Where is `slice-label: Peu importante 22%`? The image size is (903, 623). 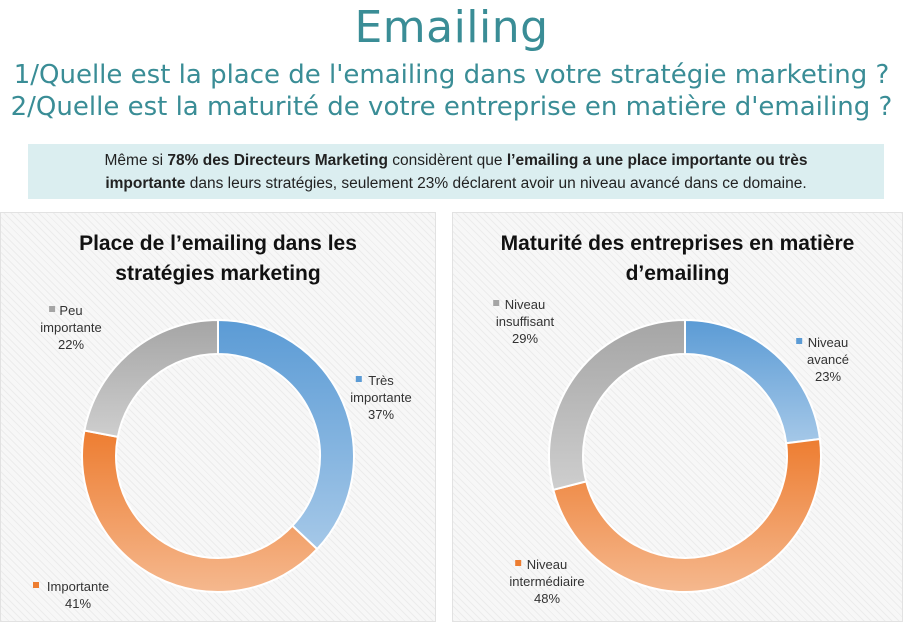 slice-label: Peu importante 22% is located at coordinates (70, 327).